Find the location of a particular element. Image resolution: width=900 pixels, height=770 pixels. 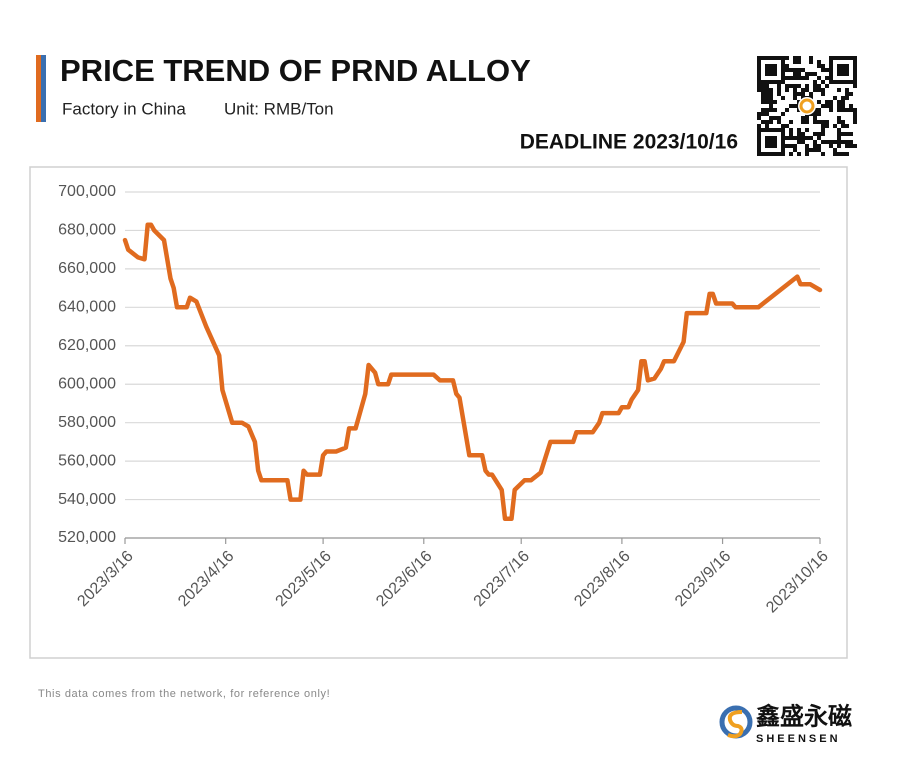

qr-code is located at coordinates (807, 106).